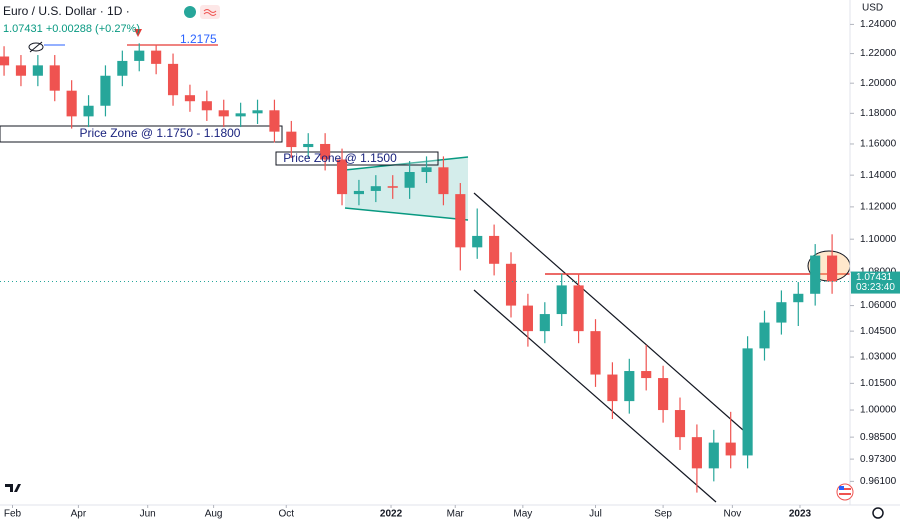 This screenshot has width=900, height=523. Describe the element at coordinates (878, 53) in the screenshot. I see `y-tick-label: 1.22000` at that location.